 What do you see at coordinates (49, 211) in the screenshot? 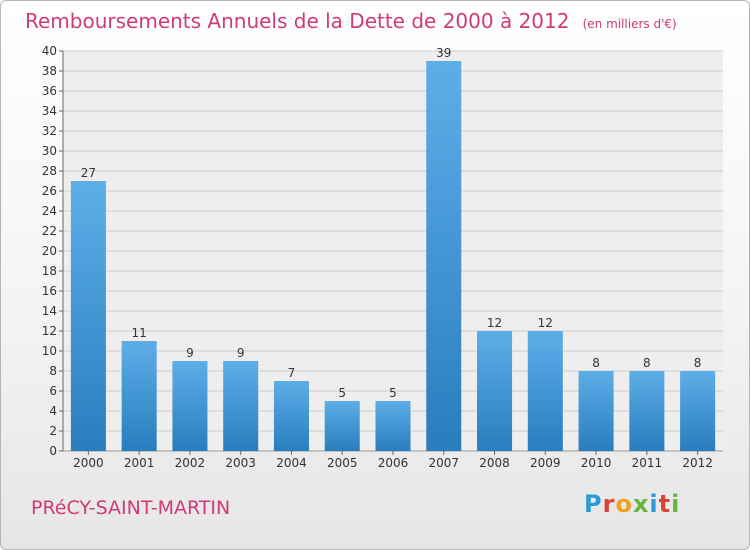
I see `y-tick-label: 24` at bounding box center [49, 211].